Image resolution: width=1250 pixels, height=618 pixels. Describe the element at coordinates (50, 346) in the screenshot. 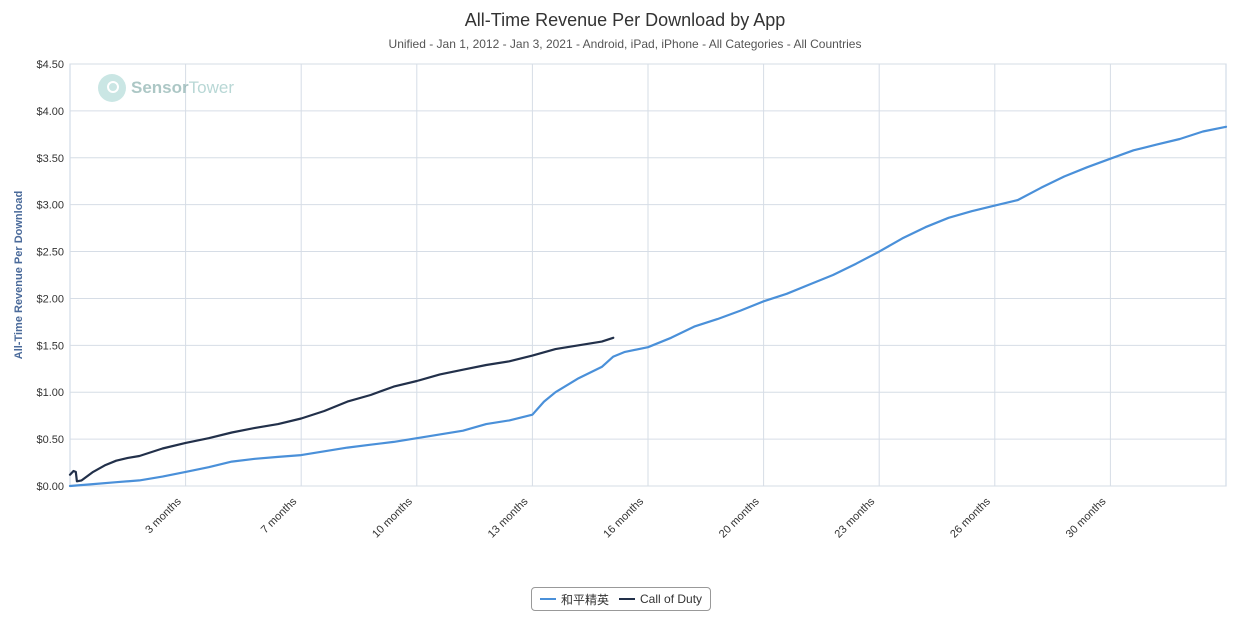

I see `y-tick-label: $1.50` at that location.